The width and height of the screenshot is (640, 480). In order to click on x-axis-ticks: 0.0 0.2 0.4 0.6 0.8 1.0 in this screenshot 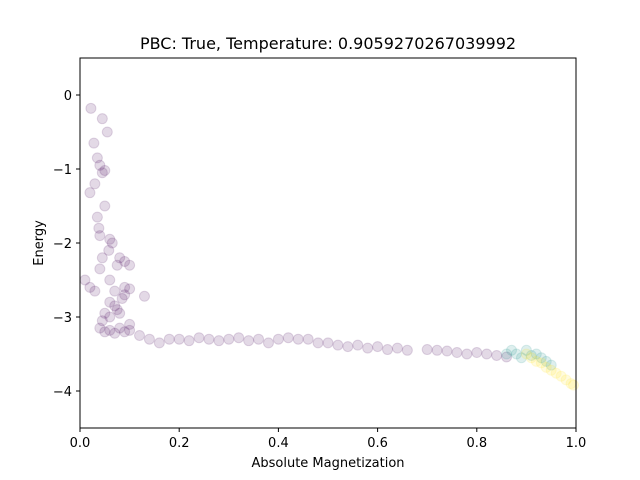, I will do `click(328, 439)`.